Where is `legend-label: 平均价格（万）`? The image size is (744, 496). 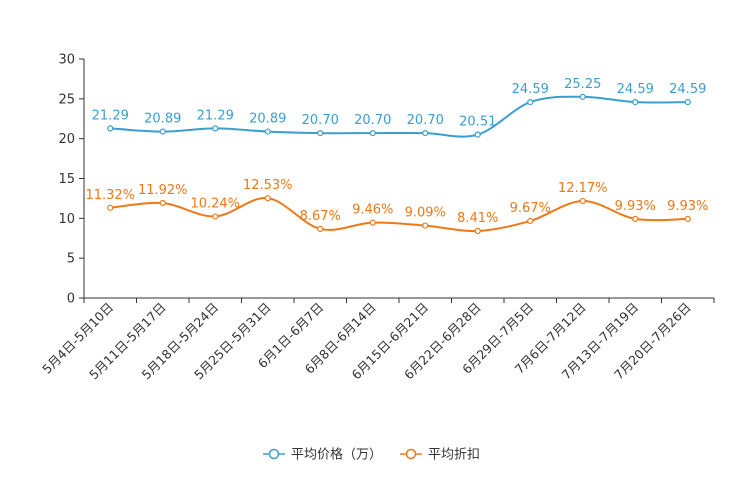 legend-label: 平均价格（万） is located at coordinates (336, 455).